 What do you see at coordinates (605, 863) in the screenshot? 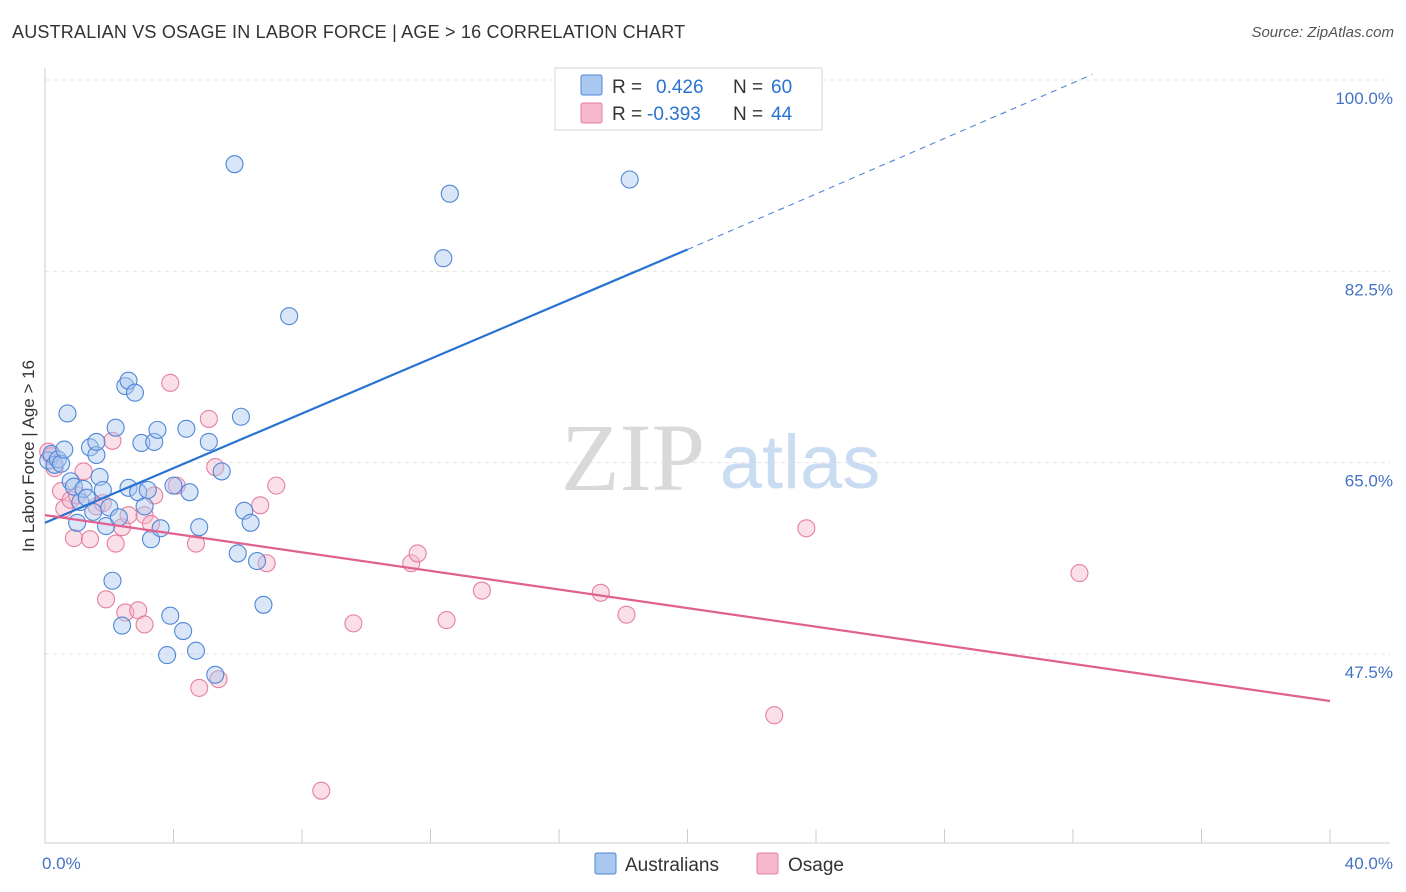
I see `bottom-legend-swatch-australians` at bounding box center [605, 863].